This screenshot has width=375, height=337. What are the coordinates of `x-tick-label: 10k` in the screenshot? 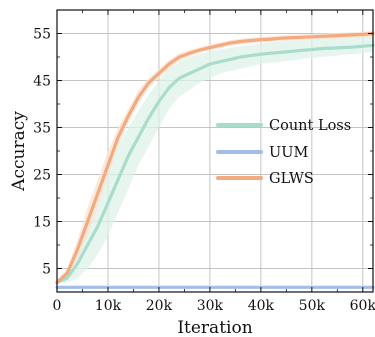 It's located at (108, 306).